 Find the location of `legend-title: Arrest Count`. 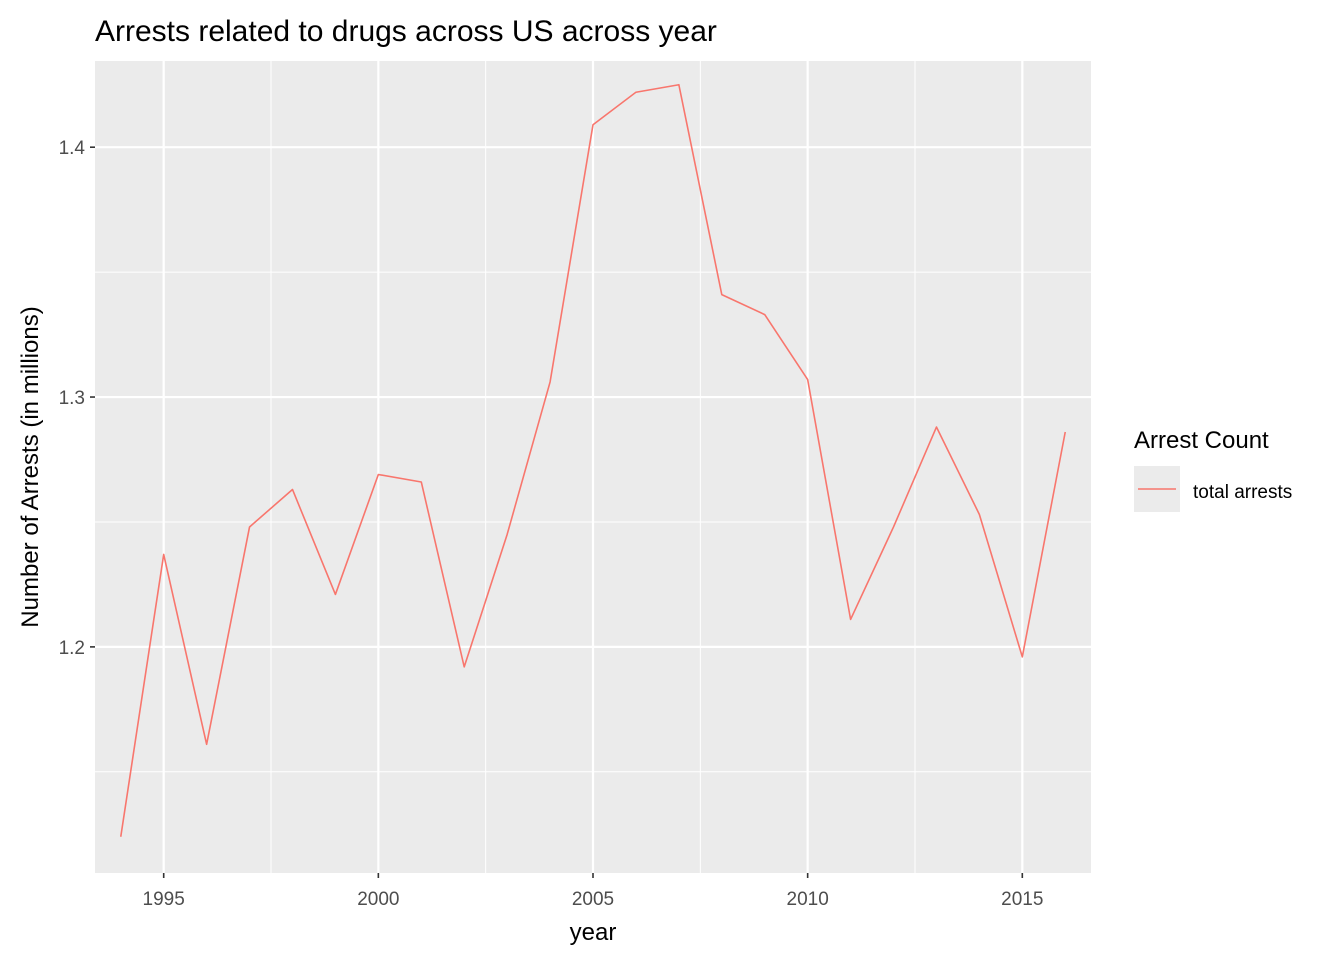

legend-title: Arrest Count is located at coordinates (1201, 440).